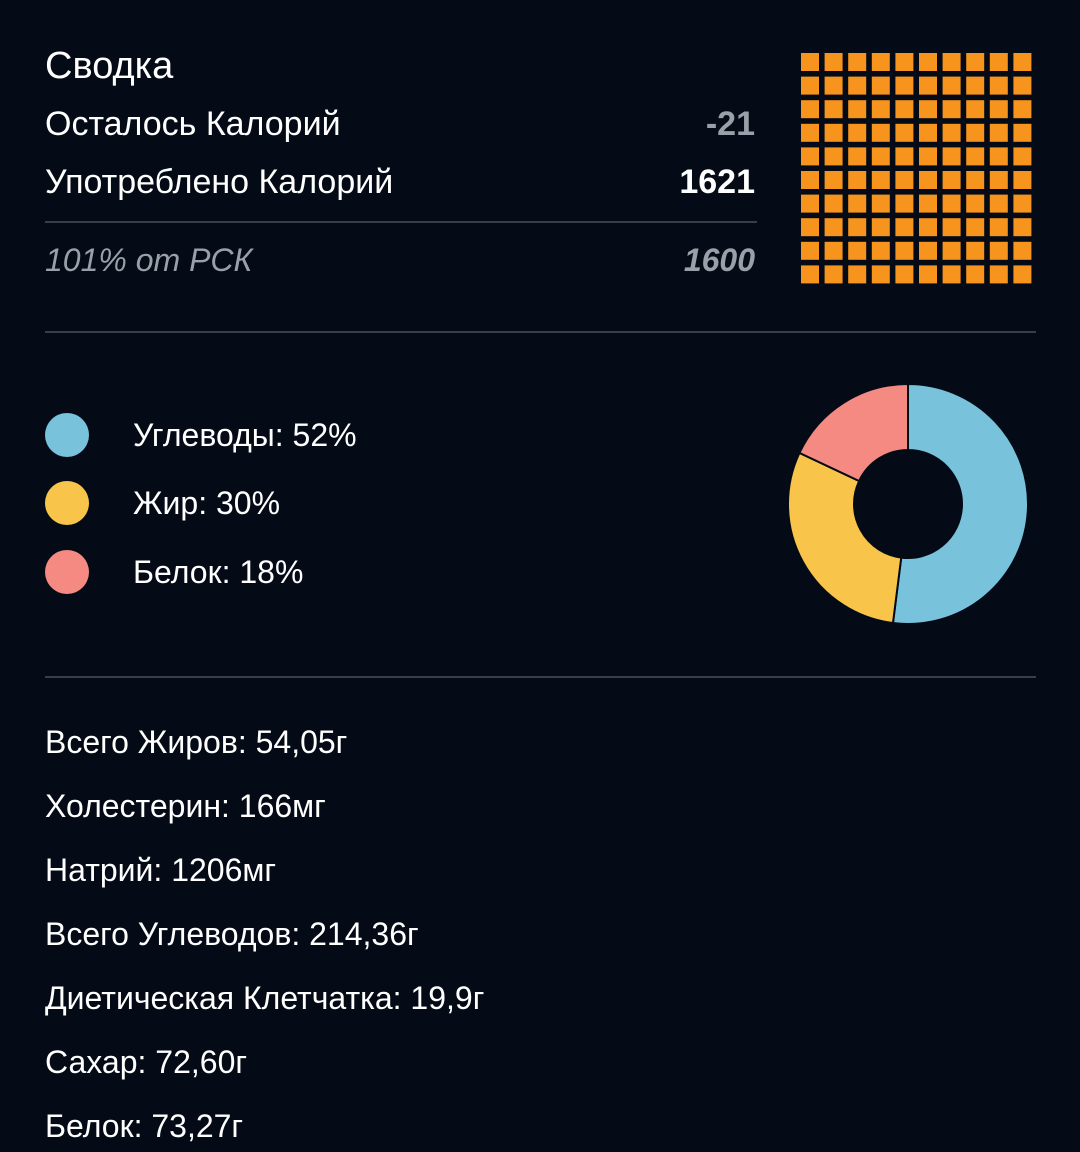 The height and width of the screenshot is (1152, 1080). I want to click on legend-item-protein: Белок: 18%, so click(174, 572).